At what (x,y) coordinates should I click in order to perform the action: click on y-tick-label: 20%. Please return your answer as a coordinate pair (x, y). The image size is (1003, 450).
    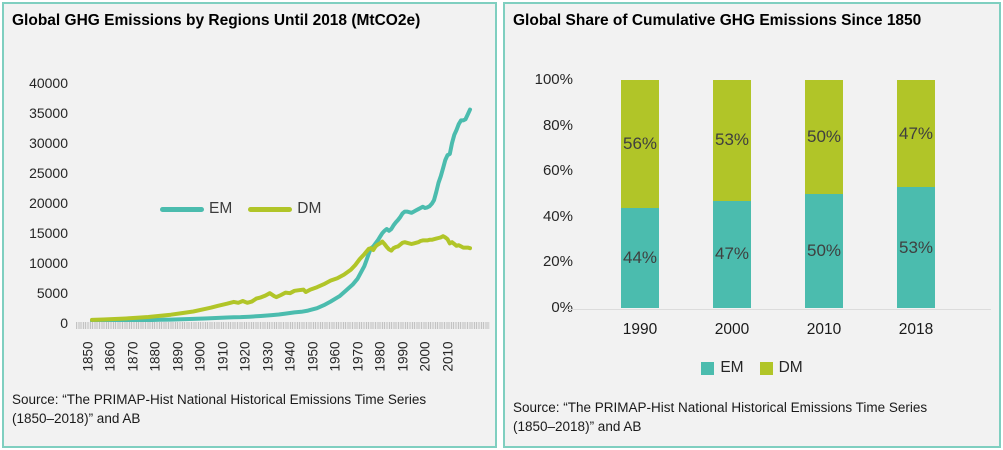
    Looking at the image, I should click on (557, 262).